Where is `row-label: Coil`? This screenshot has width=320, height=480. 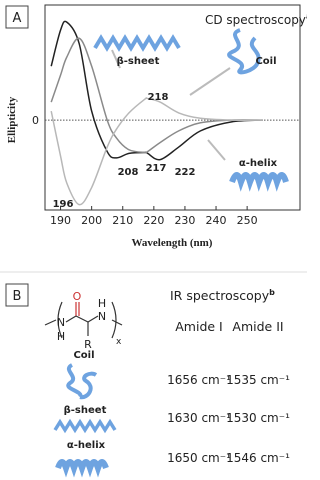
row-label: Coil is located at coordinates (83, 355).